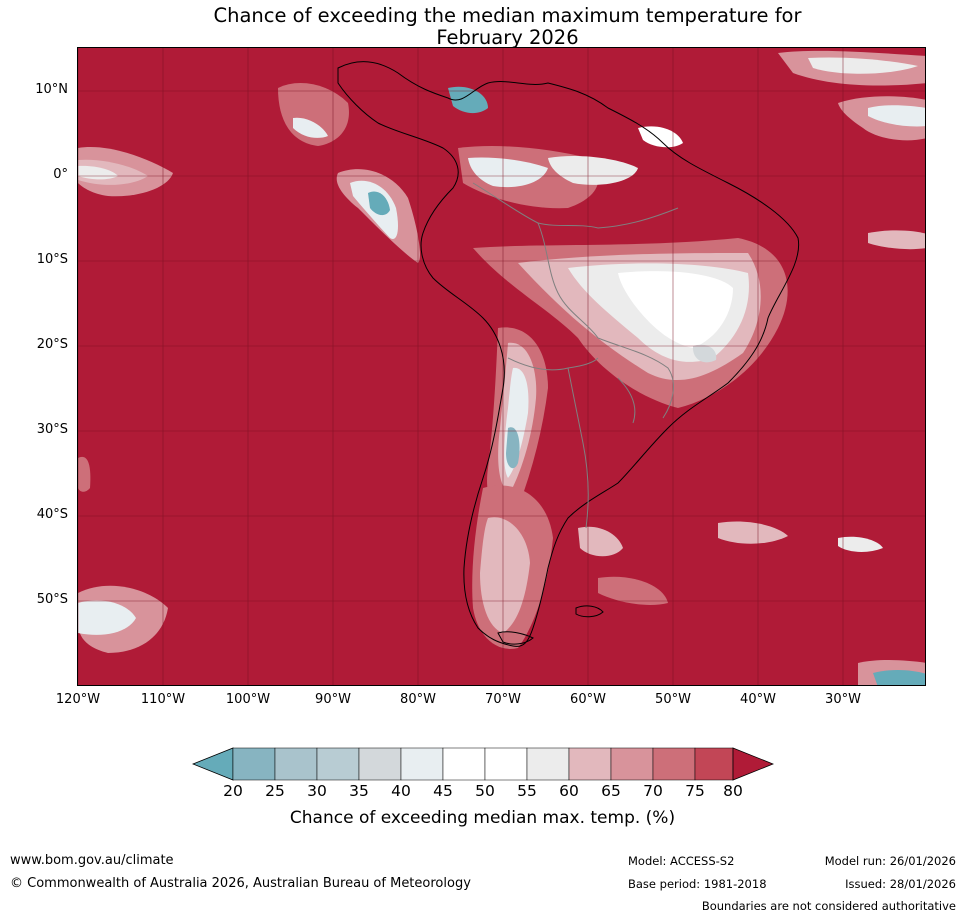 The image size is (965, 919). What do you see at coordinates (51, 89) in the screenshot?
I see `lat-label-10n: 10°N` at bounding box center [51, 89].